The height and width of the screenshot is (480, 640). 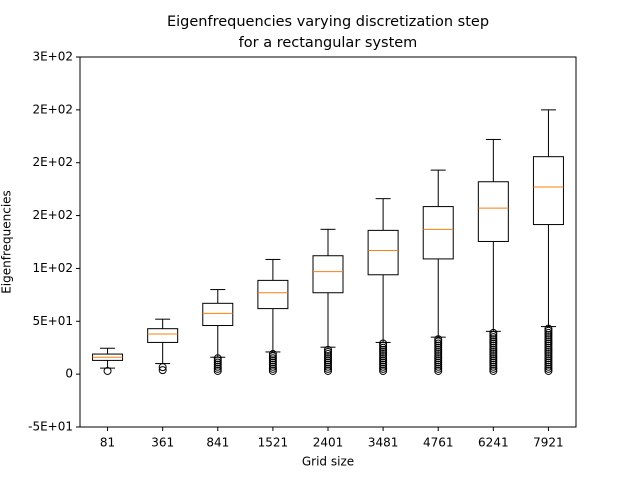 What do you see at coordinates (273, 443) in the screenshot?
I see `x-tick-label: 1521` at bounding box center [273, 443].